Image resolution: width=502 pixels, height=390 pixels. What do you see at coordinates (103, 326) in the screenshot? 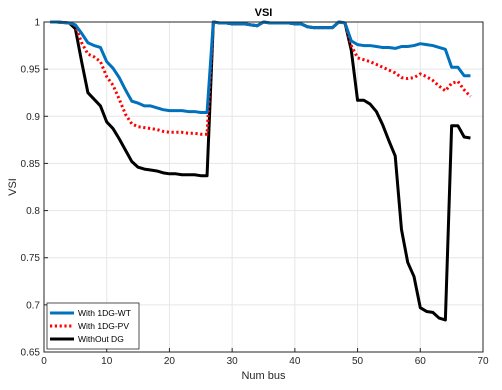
I see `legend-label: With 1DG-PV` at bounding box center [103, 326].